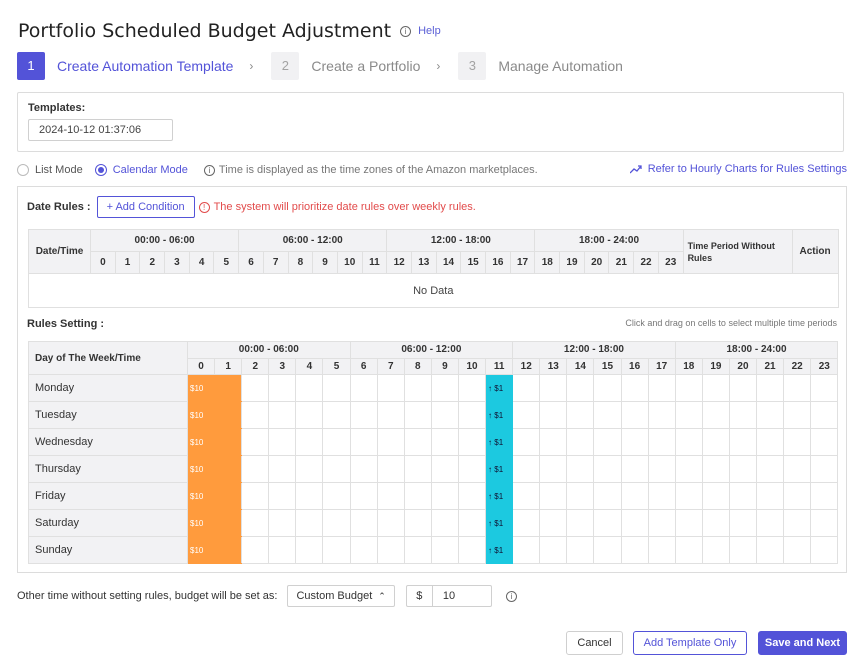 Image resolution: width=865 pixels, height=672 pixels. I want to click on cancel-button: Cancel, so click(594, 643).